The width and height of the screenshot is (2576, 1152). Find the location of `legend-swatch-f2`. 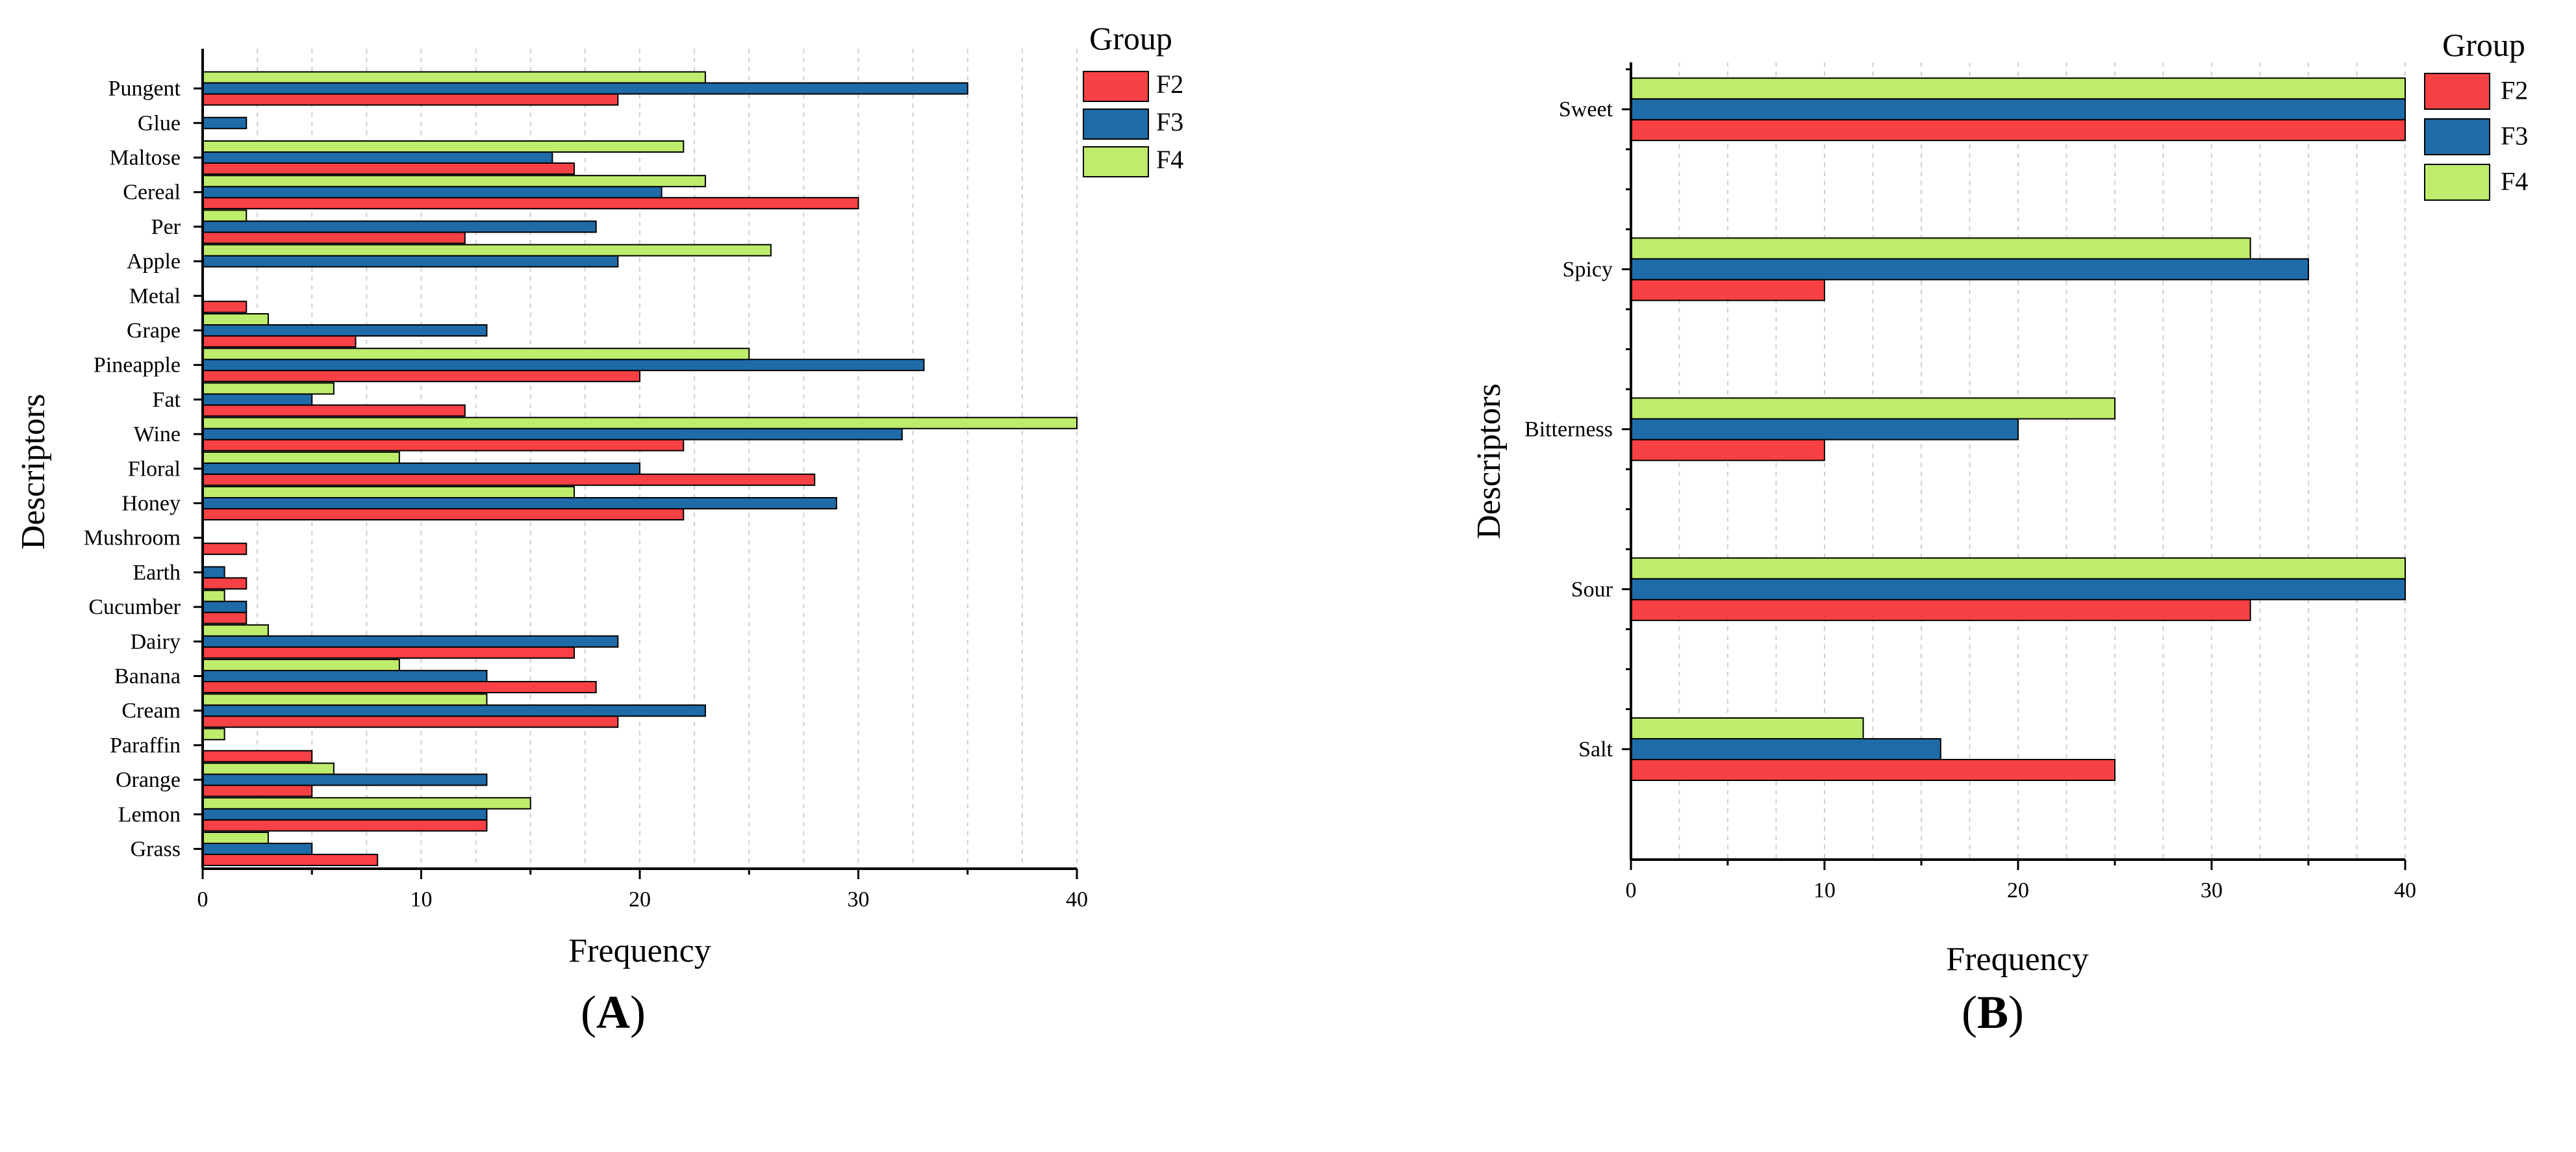

legend-swatch-f2 is located at coordinates (1116, 86).